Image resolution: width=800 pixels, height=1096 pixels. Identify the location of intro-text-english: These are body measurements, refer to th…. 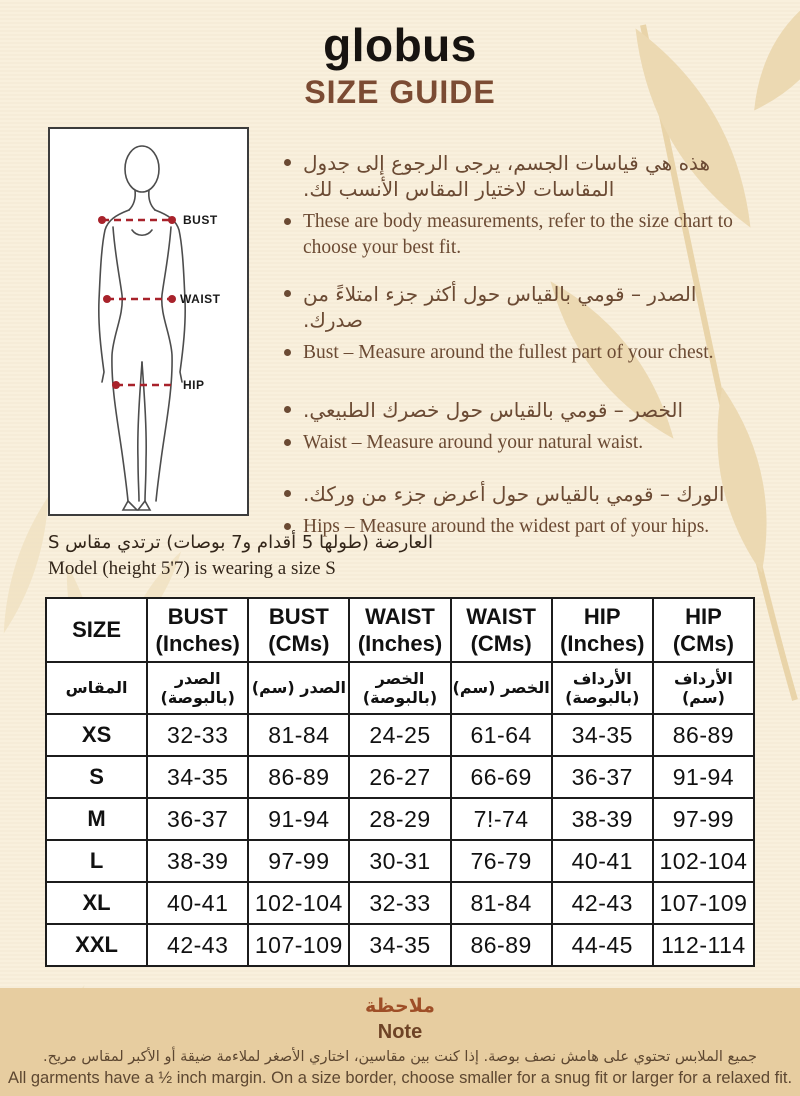
(518, 234).